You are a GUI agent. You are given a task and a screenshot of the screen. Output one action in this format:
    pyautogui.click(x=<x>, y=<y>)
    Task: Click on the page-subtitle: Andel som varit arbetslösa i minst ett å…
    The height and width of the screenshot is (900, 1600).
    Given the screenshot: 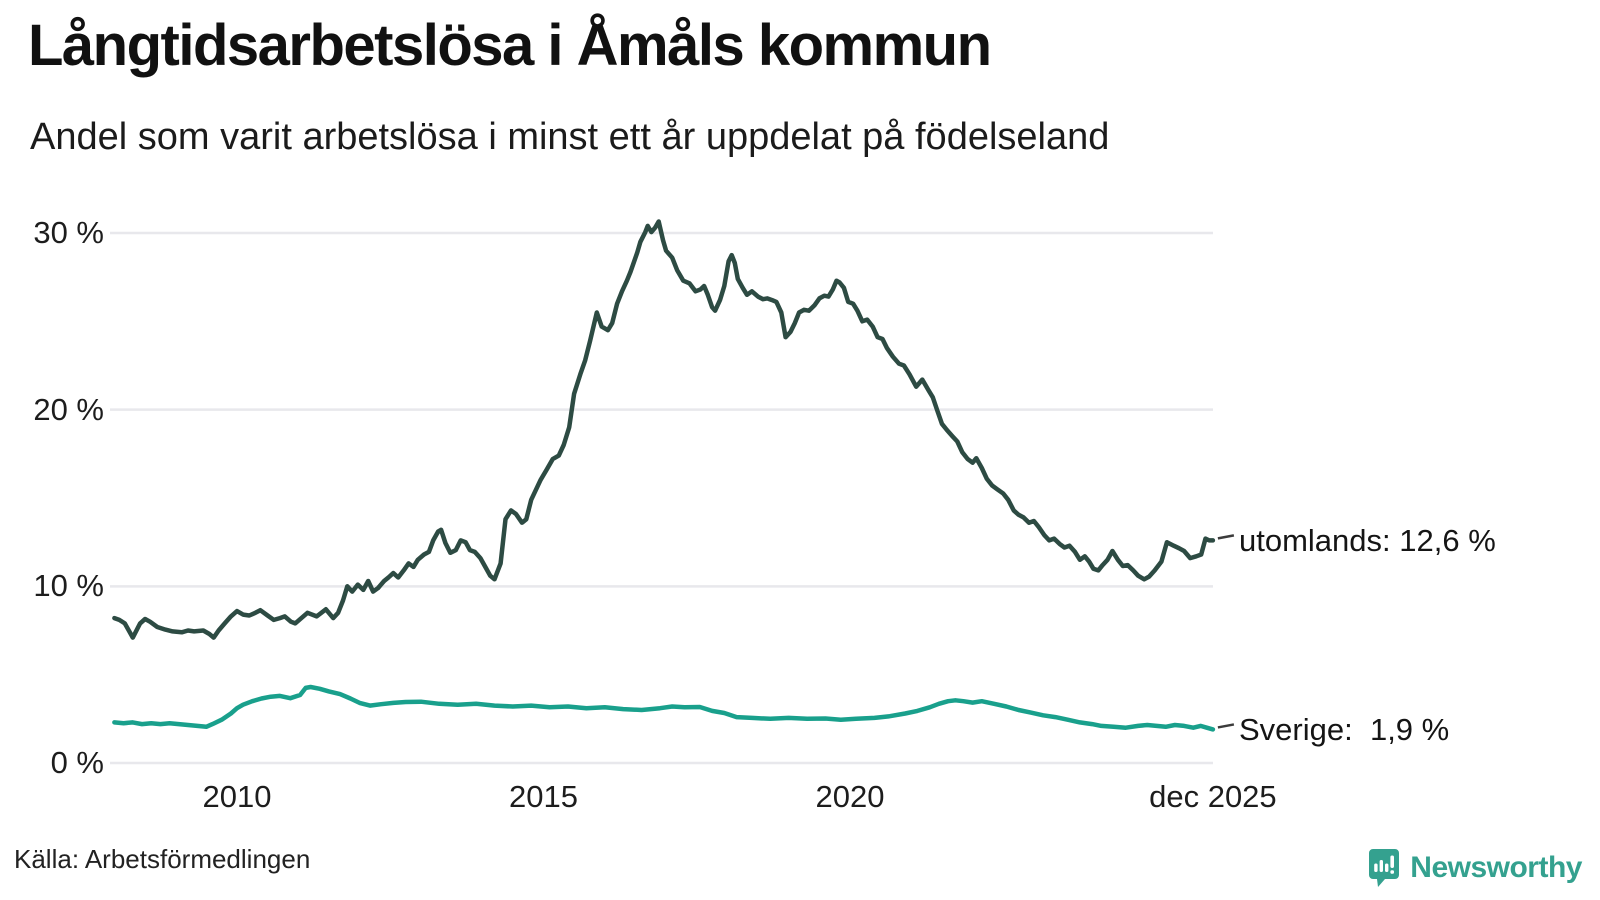 What is the action you would take?
    pyautogui.click(x=570, y=137)
    